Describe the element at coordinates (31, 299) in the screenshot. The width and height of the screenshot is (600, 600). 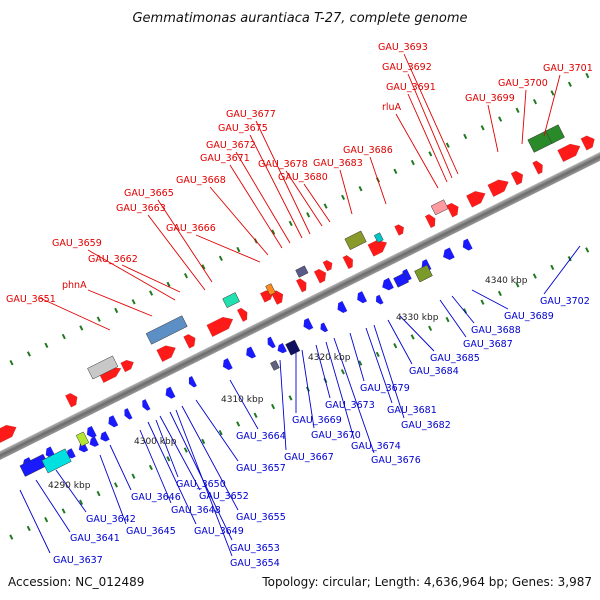
I see `gene-label: GAU_3651` at that location.